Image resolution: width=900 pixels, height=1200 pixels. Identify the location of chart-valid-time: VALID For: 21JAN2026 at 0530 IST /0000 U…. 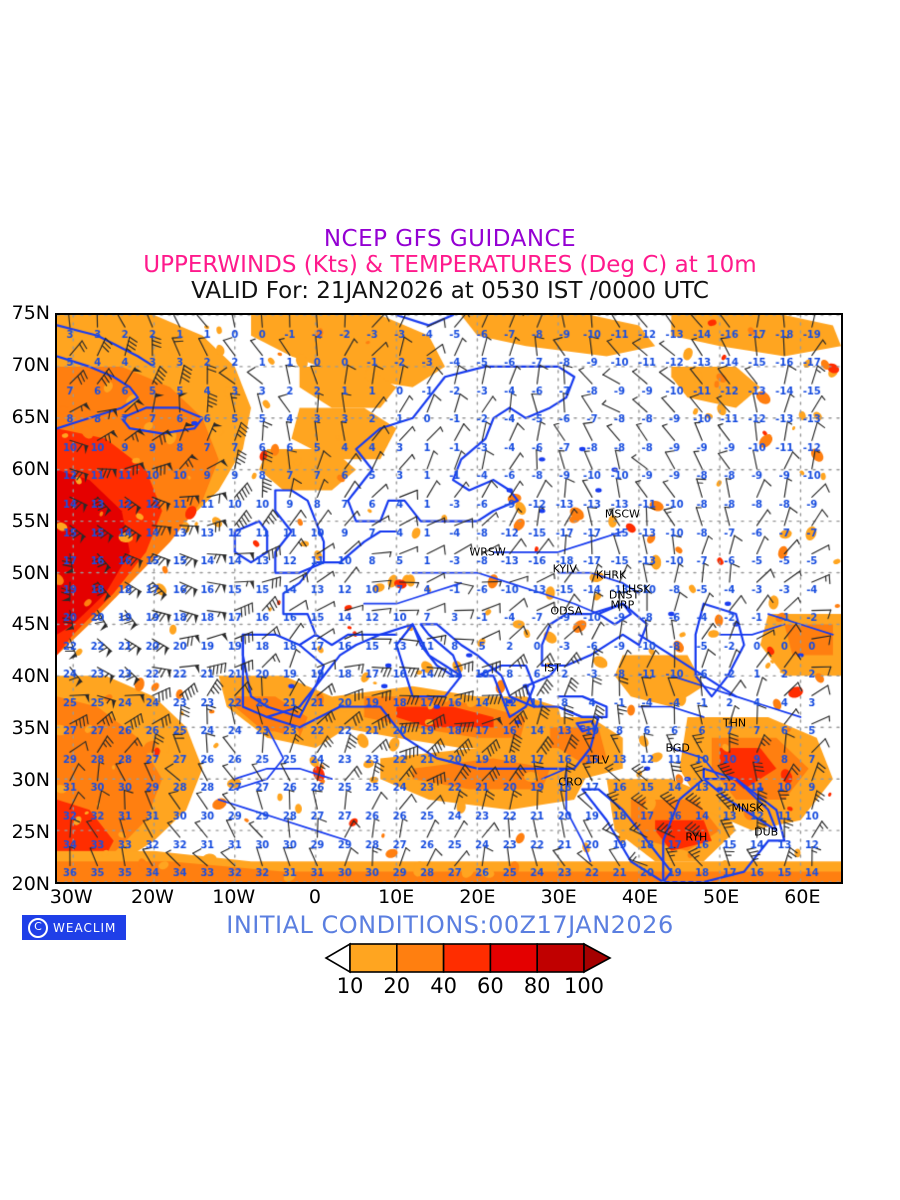
(450, 291).